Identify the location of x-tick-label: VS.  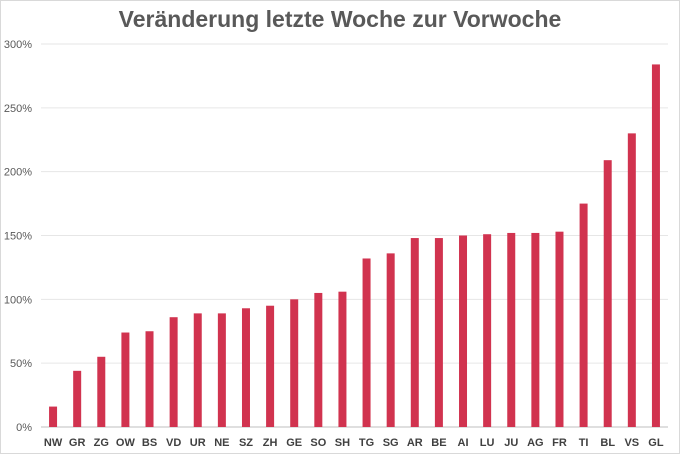
(631, 443).